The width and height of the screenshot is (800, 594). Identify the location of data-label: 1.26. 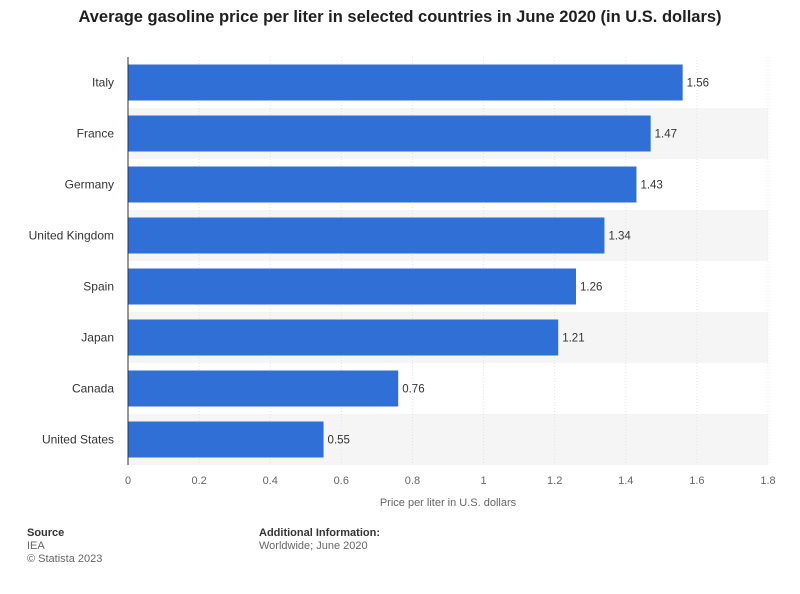
(591, 288).